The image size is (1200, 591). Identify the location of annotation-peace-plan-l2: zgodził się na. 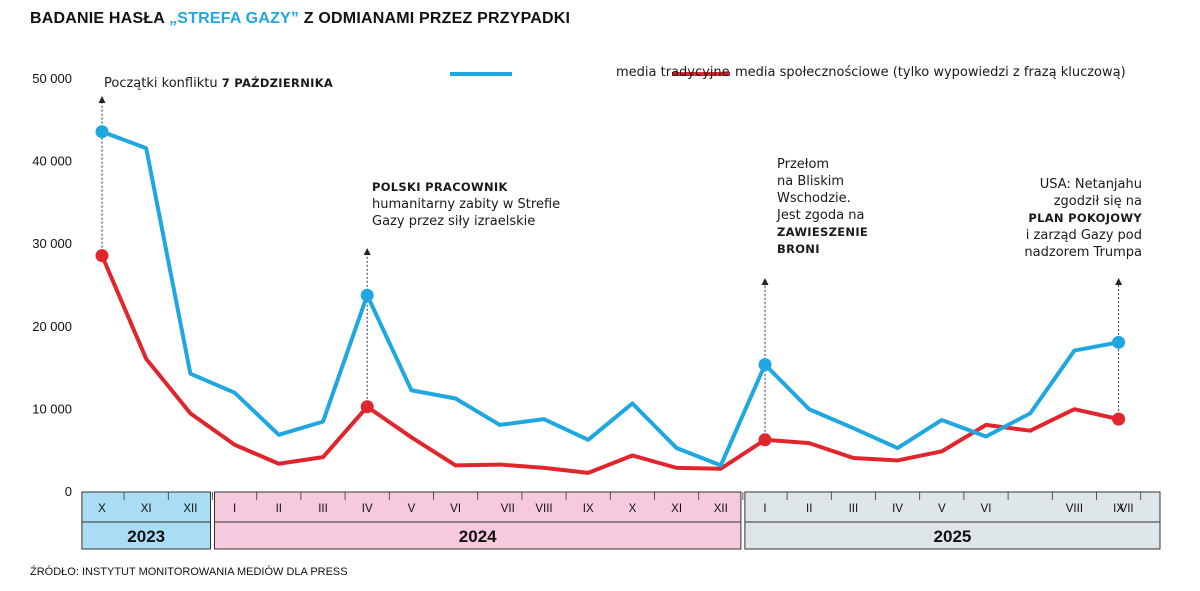
(1097, 201).